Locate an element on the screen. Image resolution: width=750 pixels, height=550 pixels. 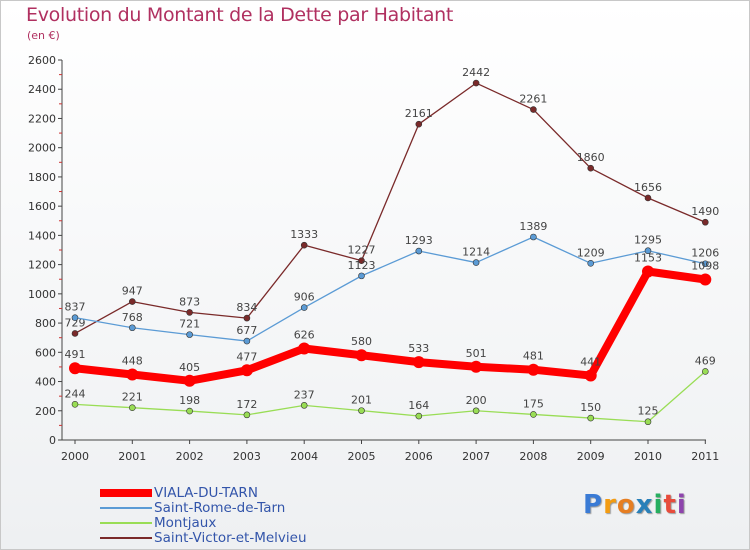
legend-item: Montjaux is located at coordinates (265, 523).